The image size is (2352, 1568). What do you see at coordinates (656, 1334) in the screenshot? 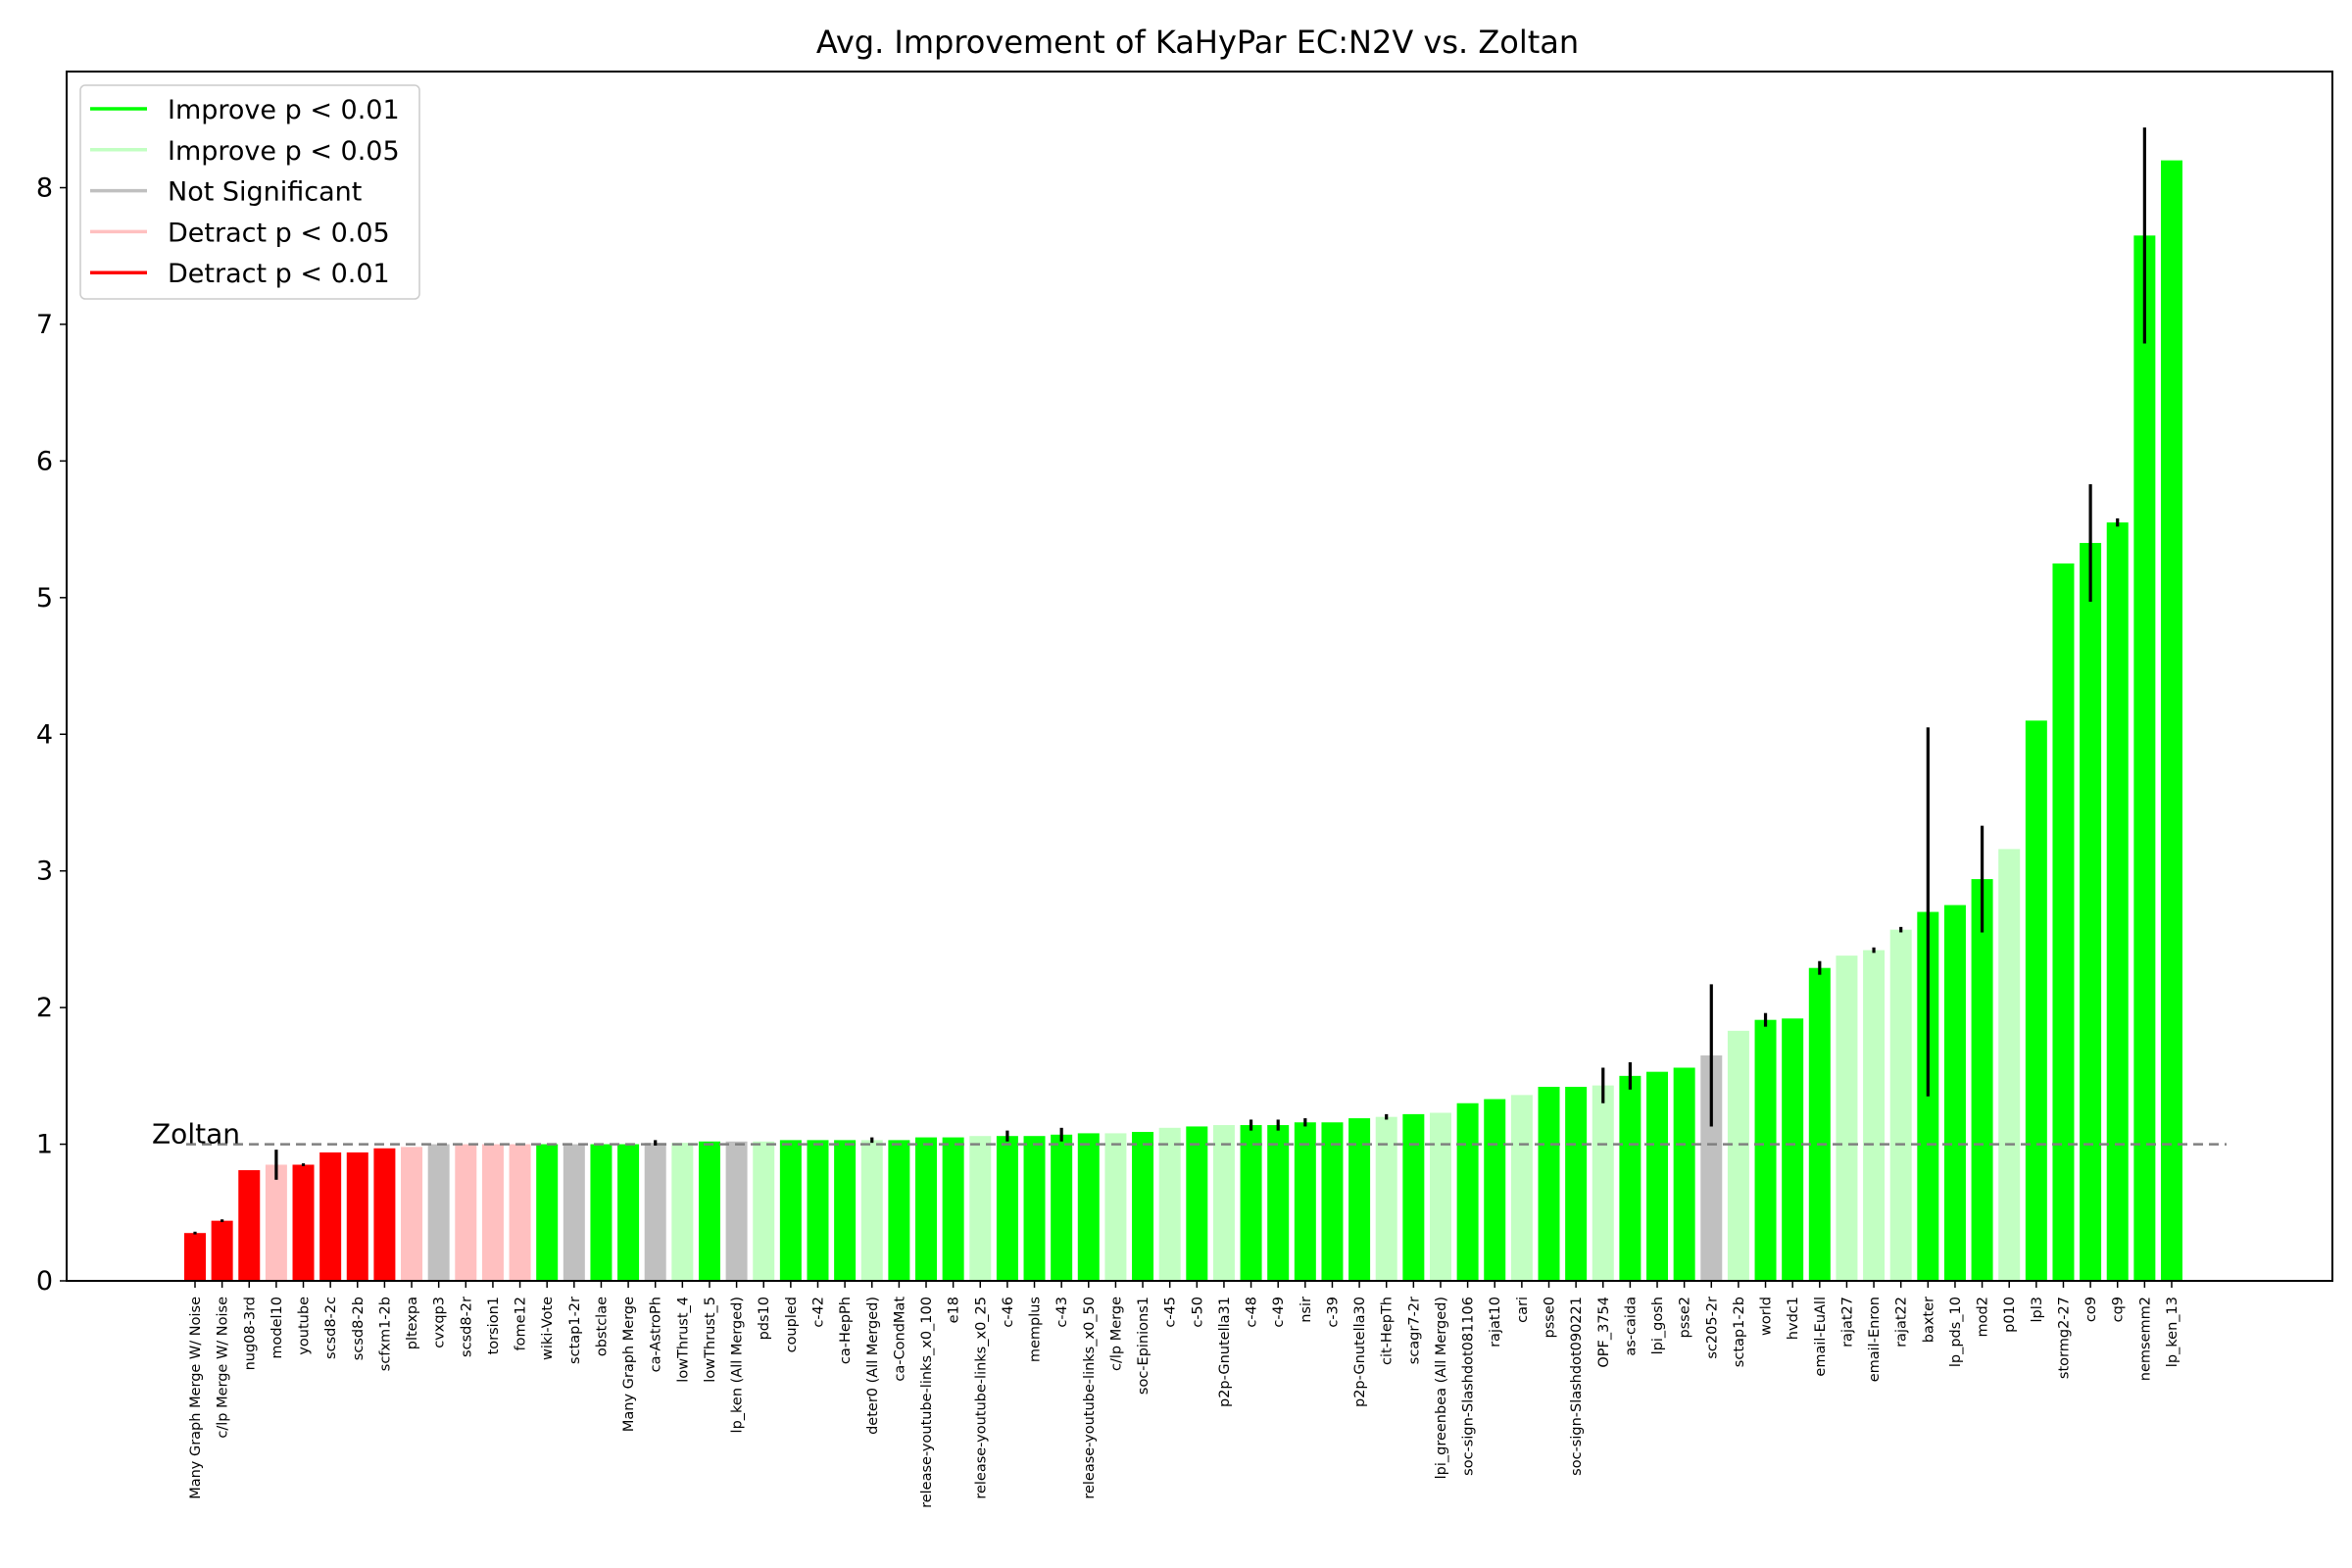
I see `x-tick-label: ca-AstroPh` at bounding box center [656, 1334].